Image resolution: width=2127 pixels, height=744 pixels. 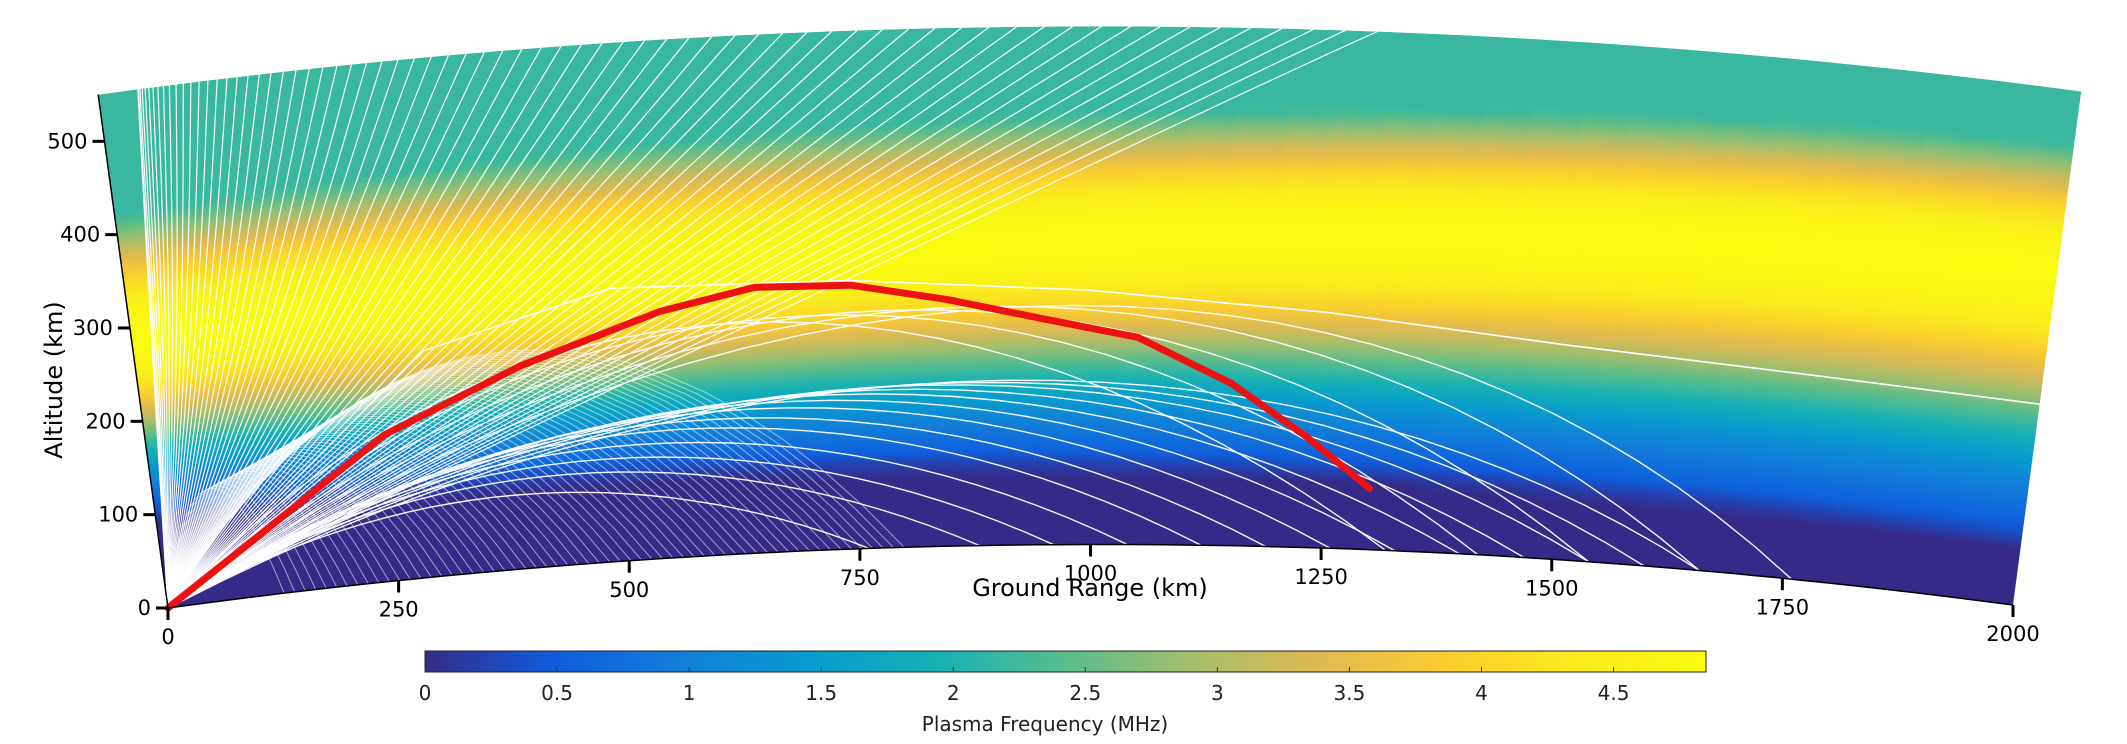 I want to click on colorbar-tick-label: 3, so click(x=1217, y=693).